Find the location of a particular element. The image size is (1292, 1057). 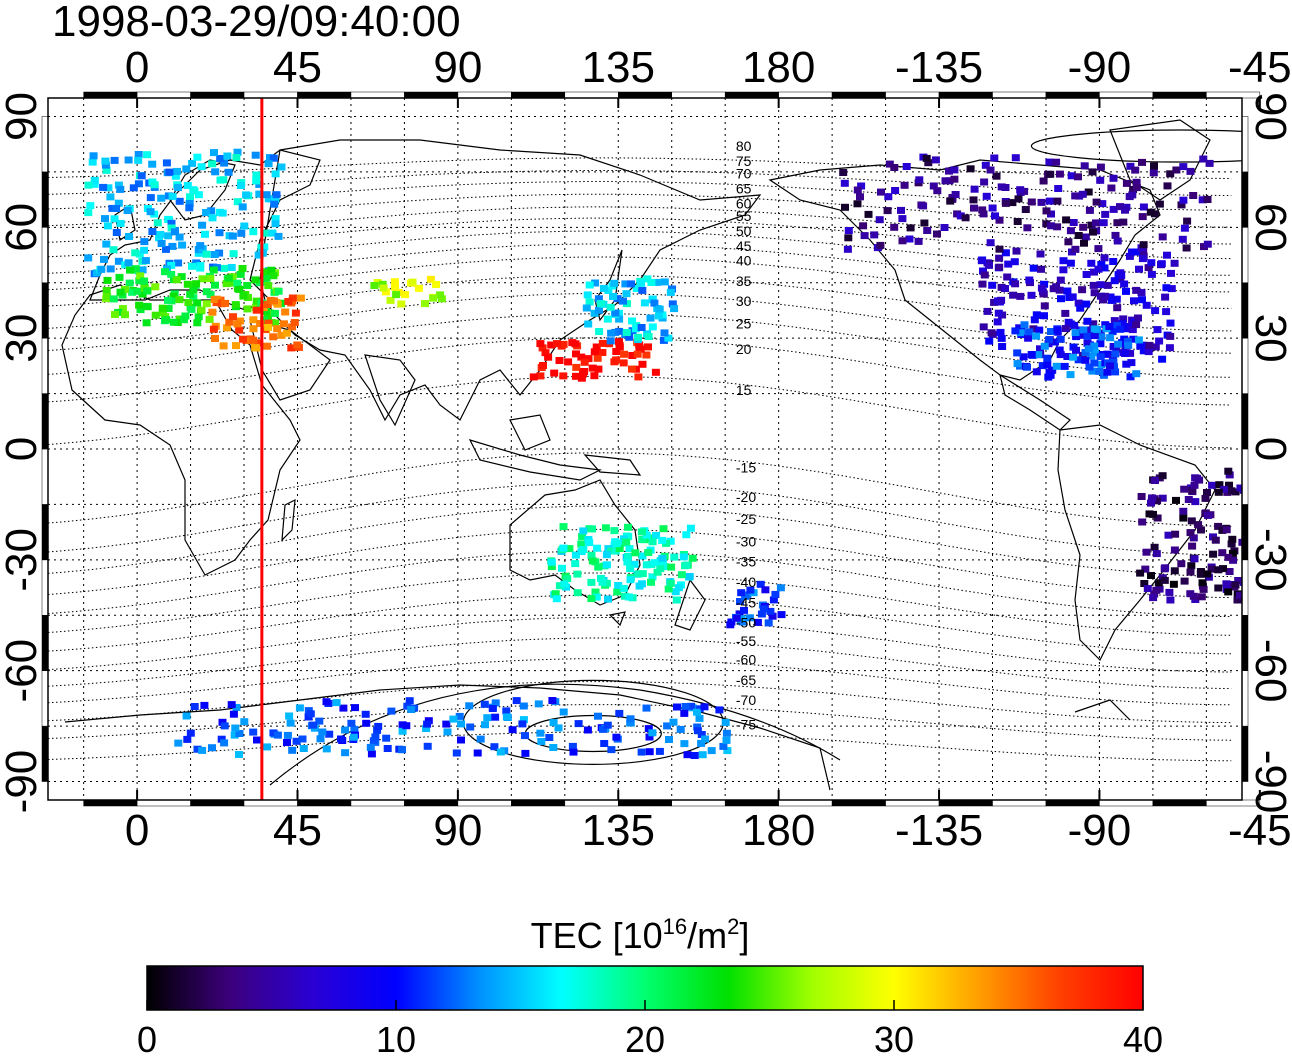

contour-label: 80 is located at coordinates (744, 146).